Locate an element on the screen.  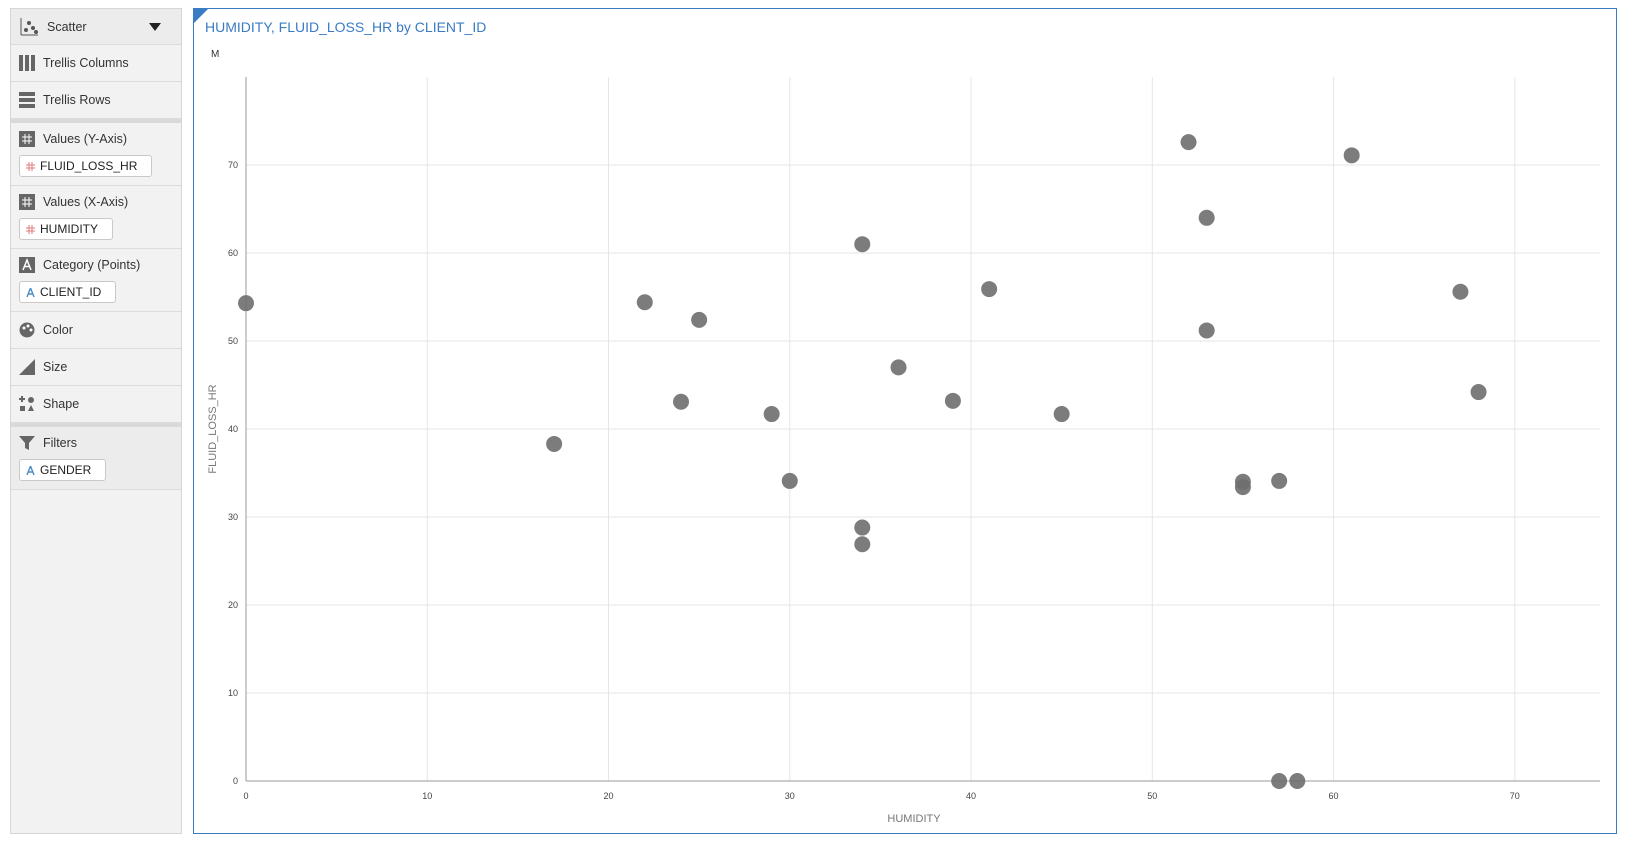
label: Trellis Columns is located at coordinates (86, 63).